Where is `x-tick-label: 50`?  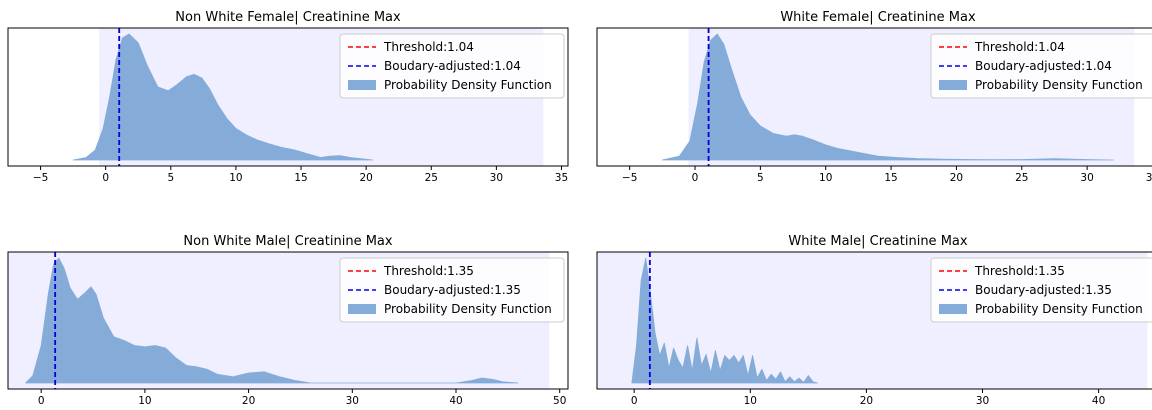
x-tick-label: 50 is located at coordinates (559, 401).